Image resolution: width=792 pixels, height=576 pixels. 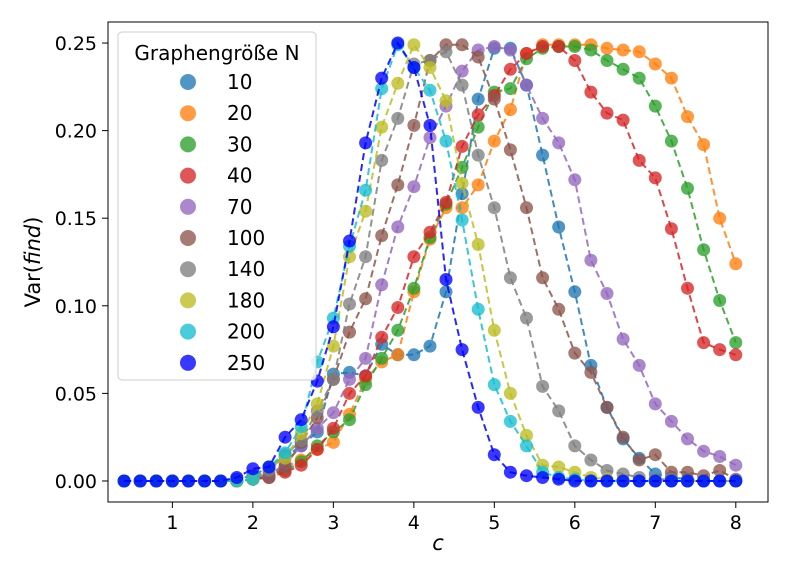 What do you see at coordinates (216, 82) in the screenshot?
I see `legend-entry-10: 10` at bounding box center [216, 82].